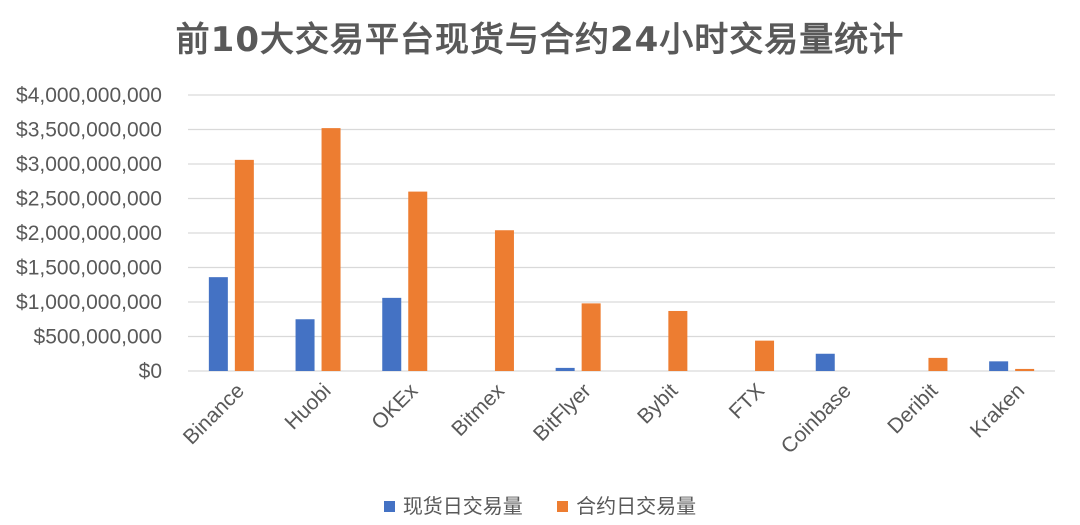 This screenshot has width=1080, height=525. I want to click on y-tick-label: $2,000,000,000, so click(89, 233).